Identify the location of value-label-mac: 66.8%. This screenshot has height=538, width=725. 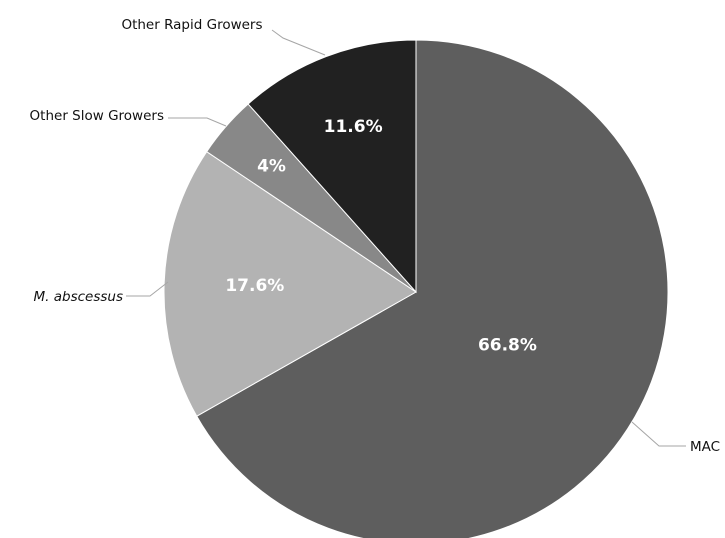
(507, 345).